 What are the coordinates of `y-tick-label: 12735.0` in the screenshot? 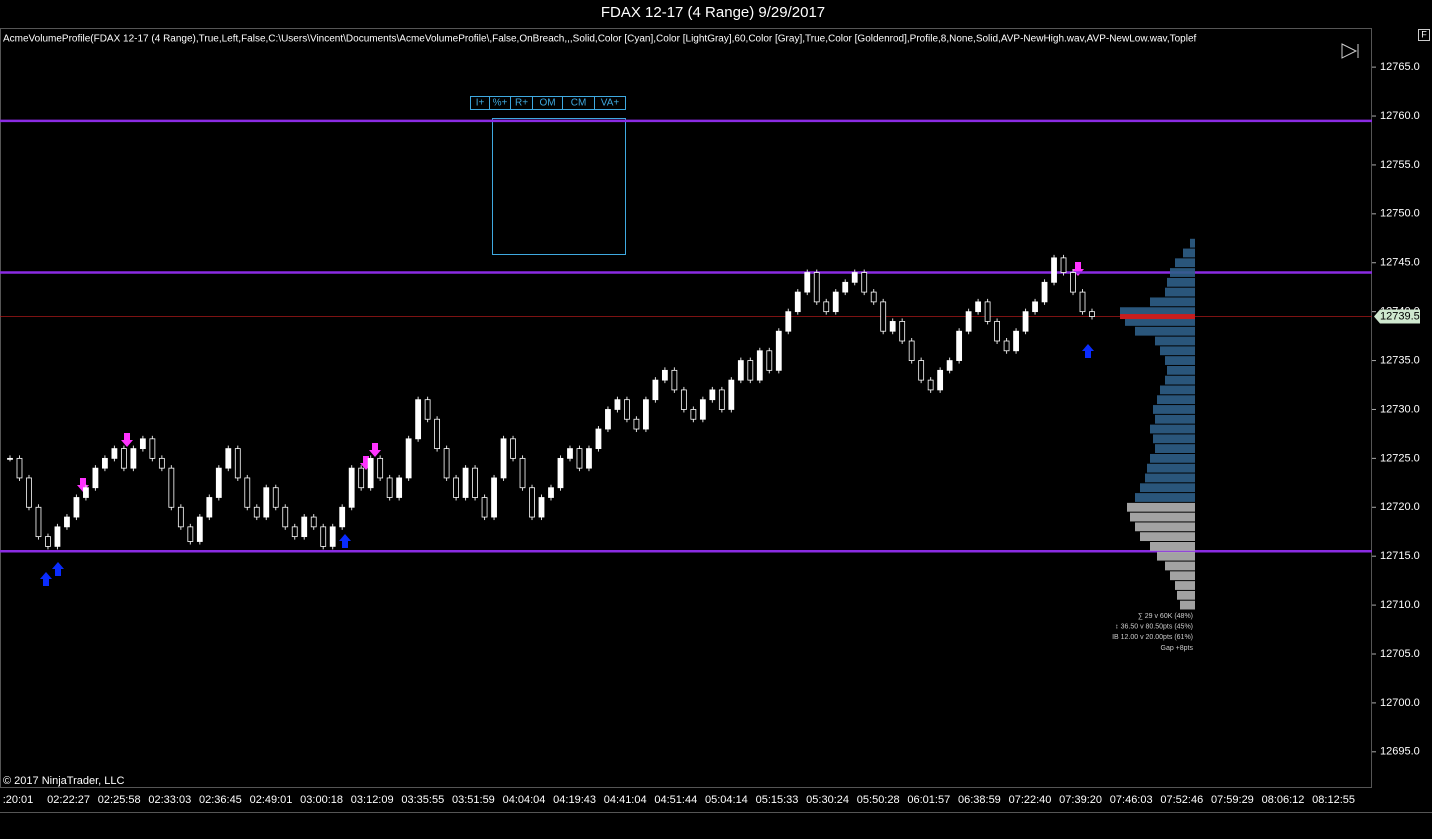 It's located at (1400, 360).